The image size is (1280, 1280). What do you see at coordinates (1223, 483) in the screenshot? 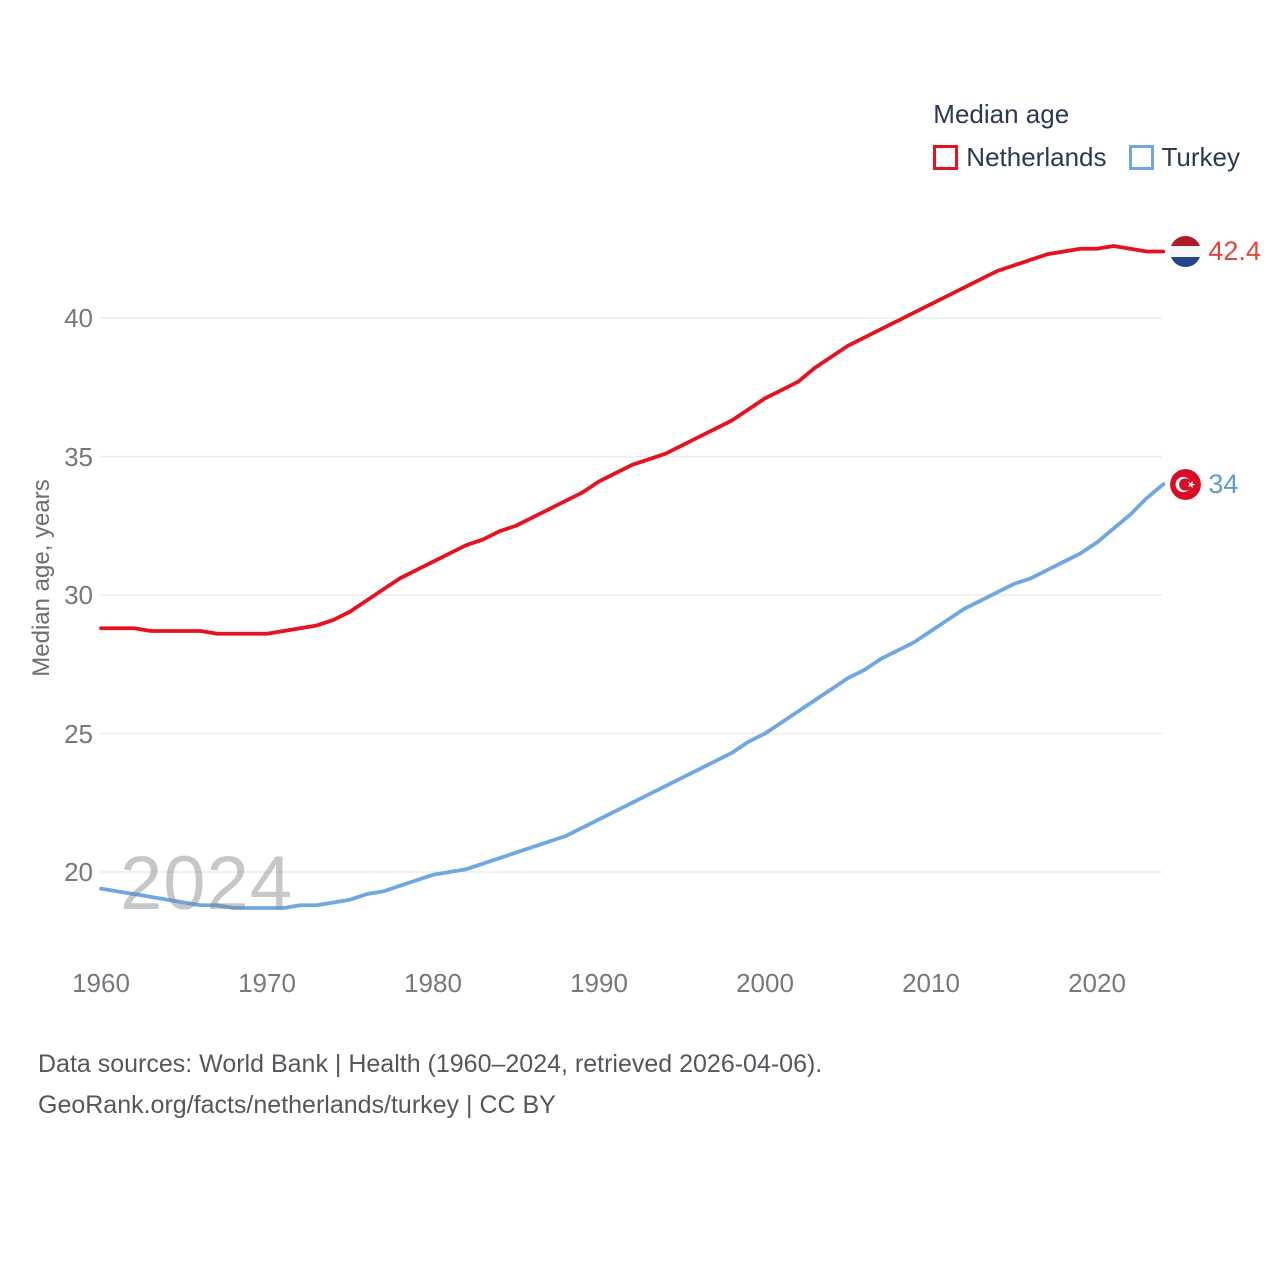
I see `turkey-end-value: 34` at bounding box center [1223, 483].